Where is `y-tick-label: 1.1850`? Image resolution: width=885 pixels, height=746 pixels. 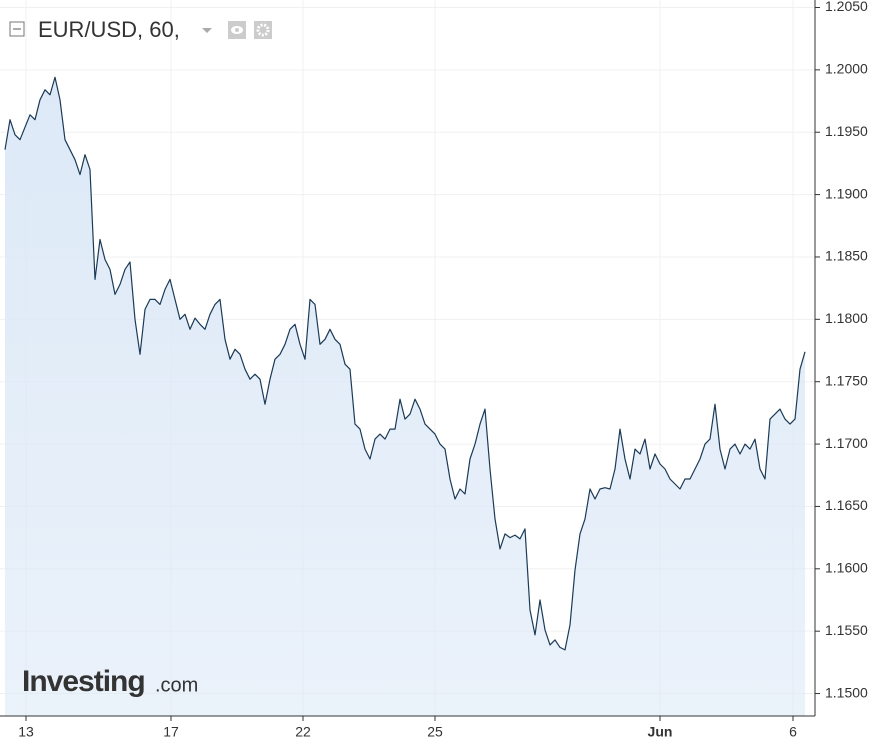
y-tick-label: 1.1850 is located at coordinates (846, 256).